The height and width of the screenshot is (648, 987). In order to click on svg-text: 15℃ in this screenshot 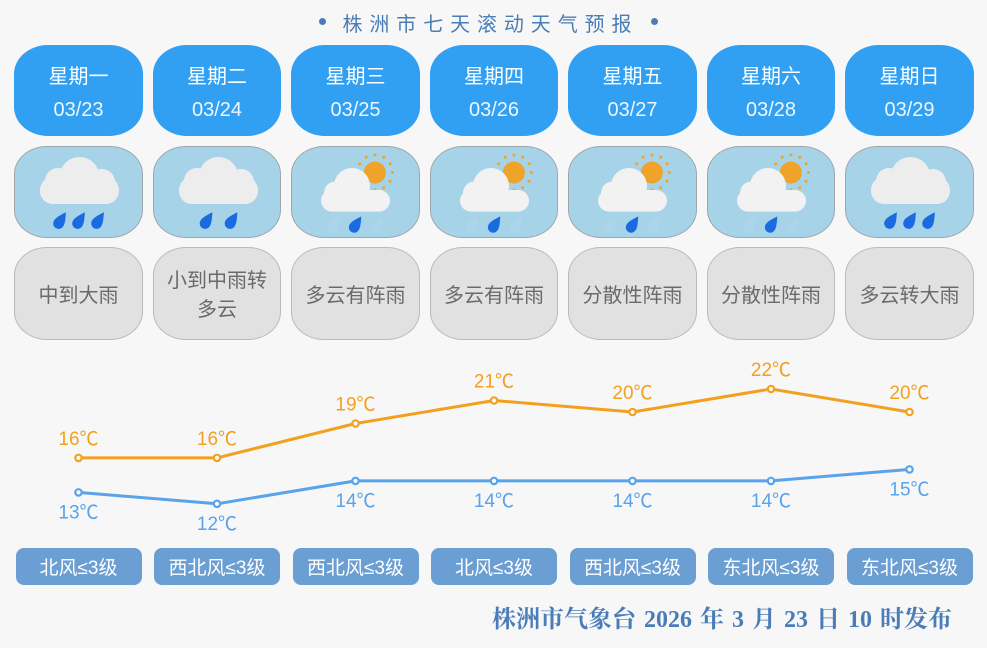, I will do `click(909, 487)`.